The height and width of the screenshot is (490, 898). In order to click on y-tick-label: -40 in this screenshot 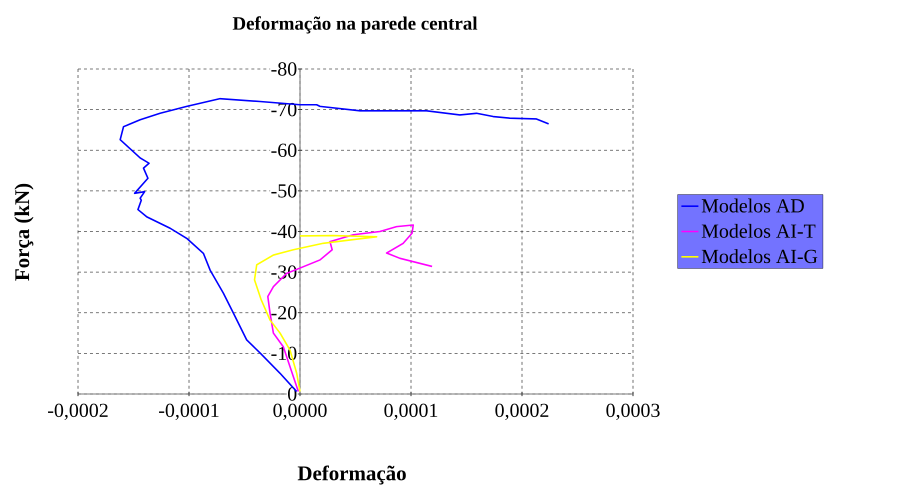, I will do `click(283, 231)`.